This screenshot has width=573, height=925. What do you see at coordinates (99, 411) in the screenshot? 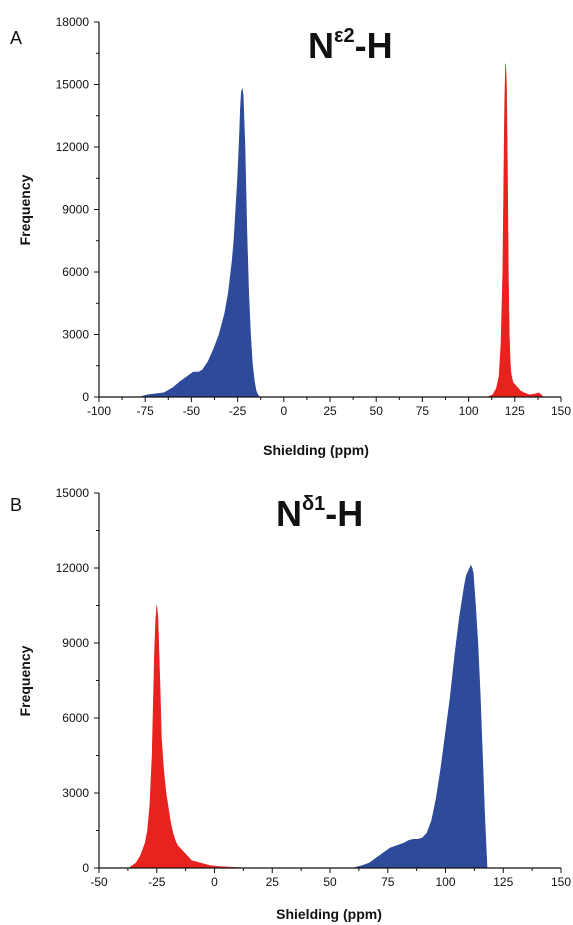
I see `x-tick-label-a: -100` at bounding box center [99, 411].